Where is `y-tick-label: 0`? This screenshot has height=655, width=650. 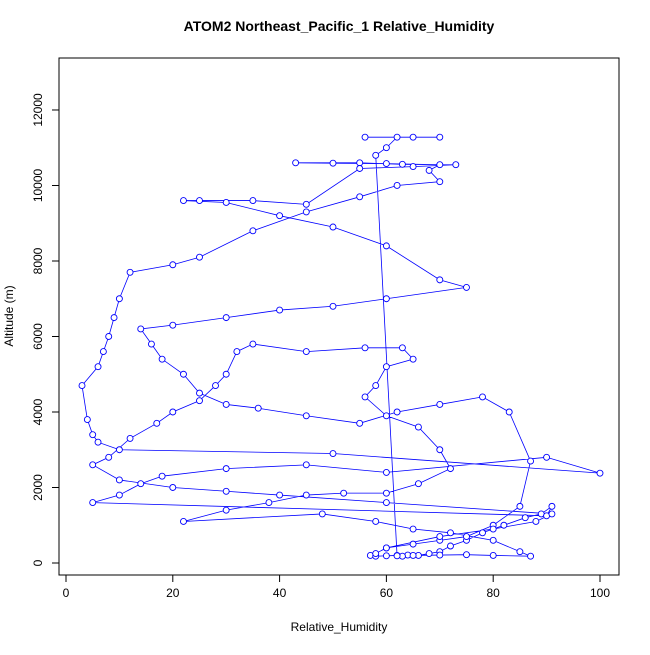 y-tick-label: 0 is located at coordinates (38, 562).